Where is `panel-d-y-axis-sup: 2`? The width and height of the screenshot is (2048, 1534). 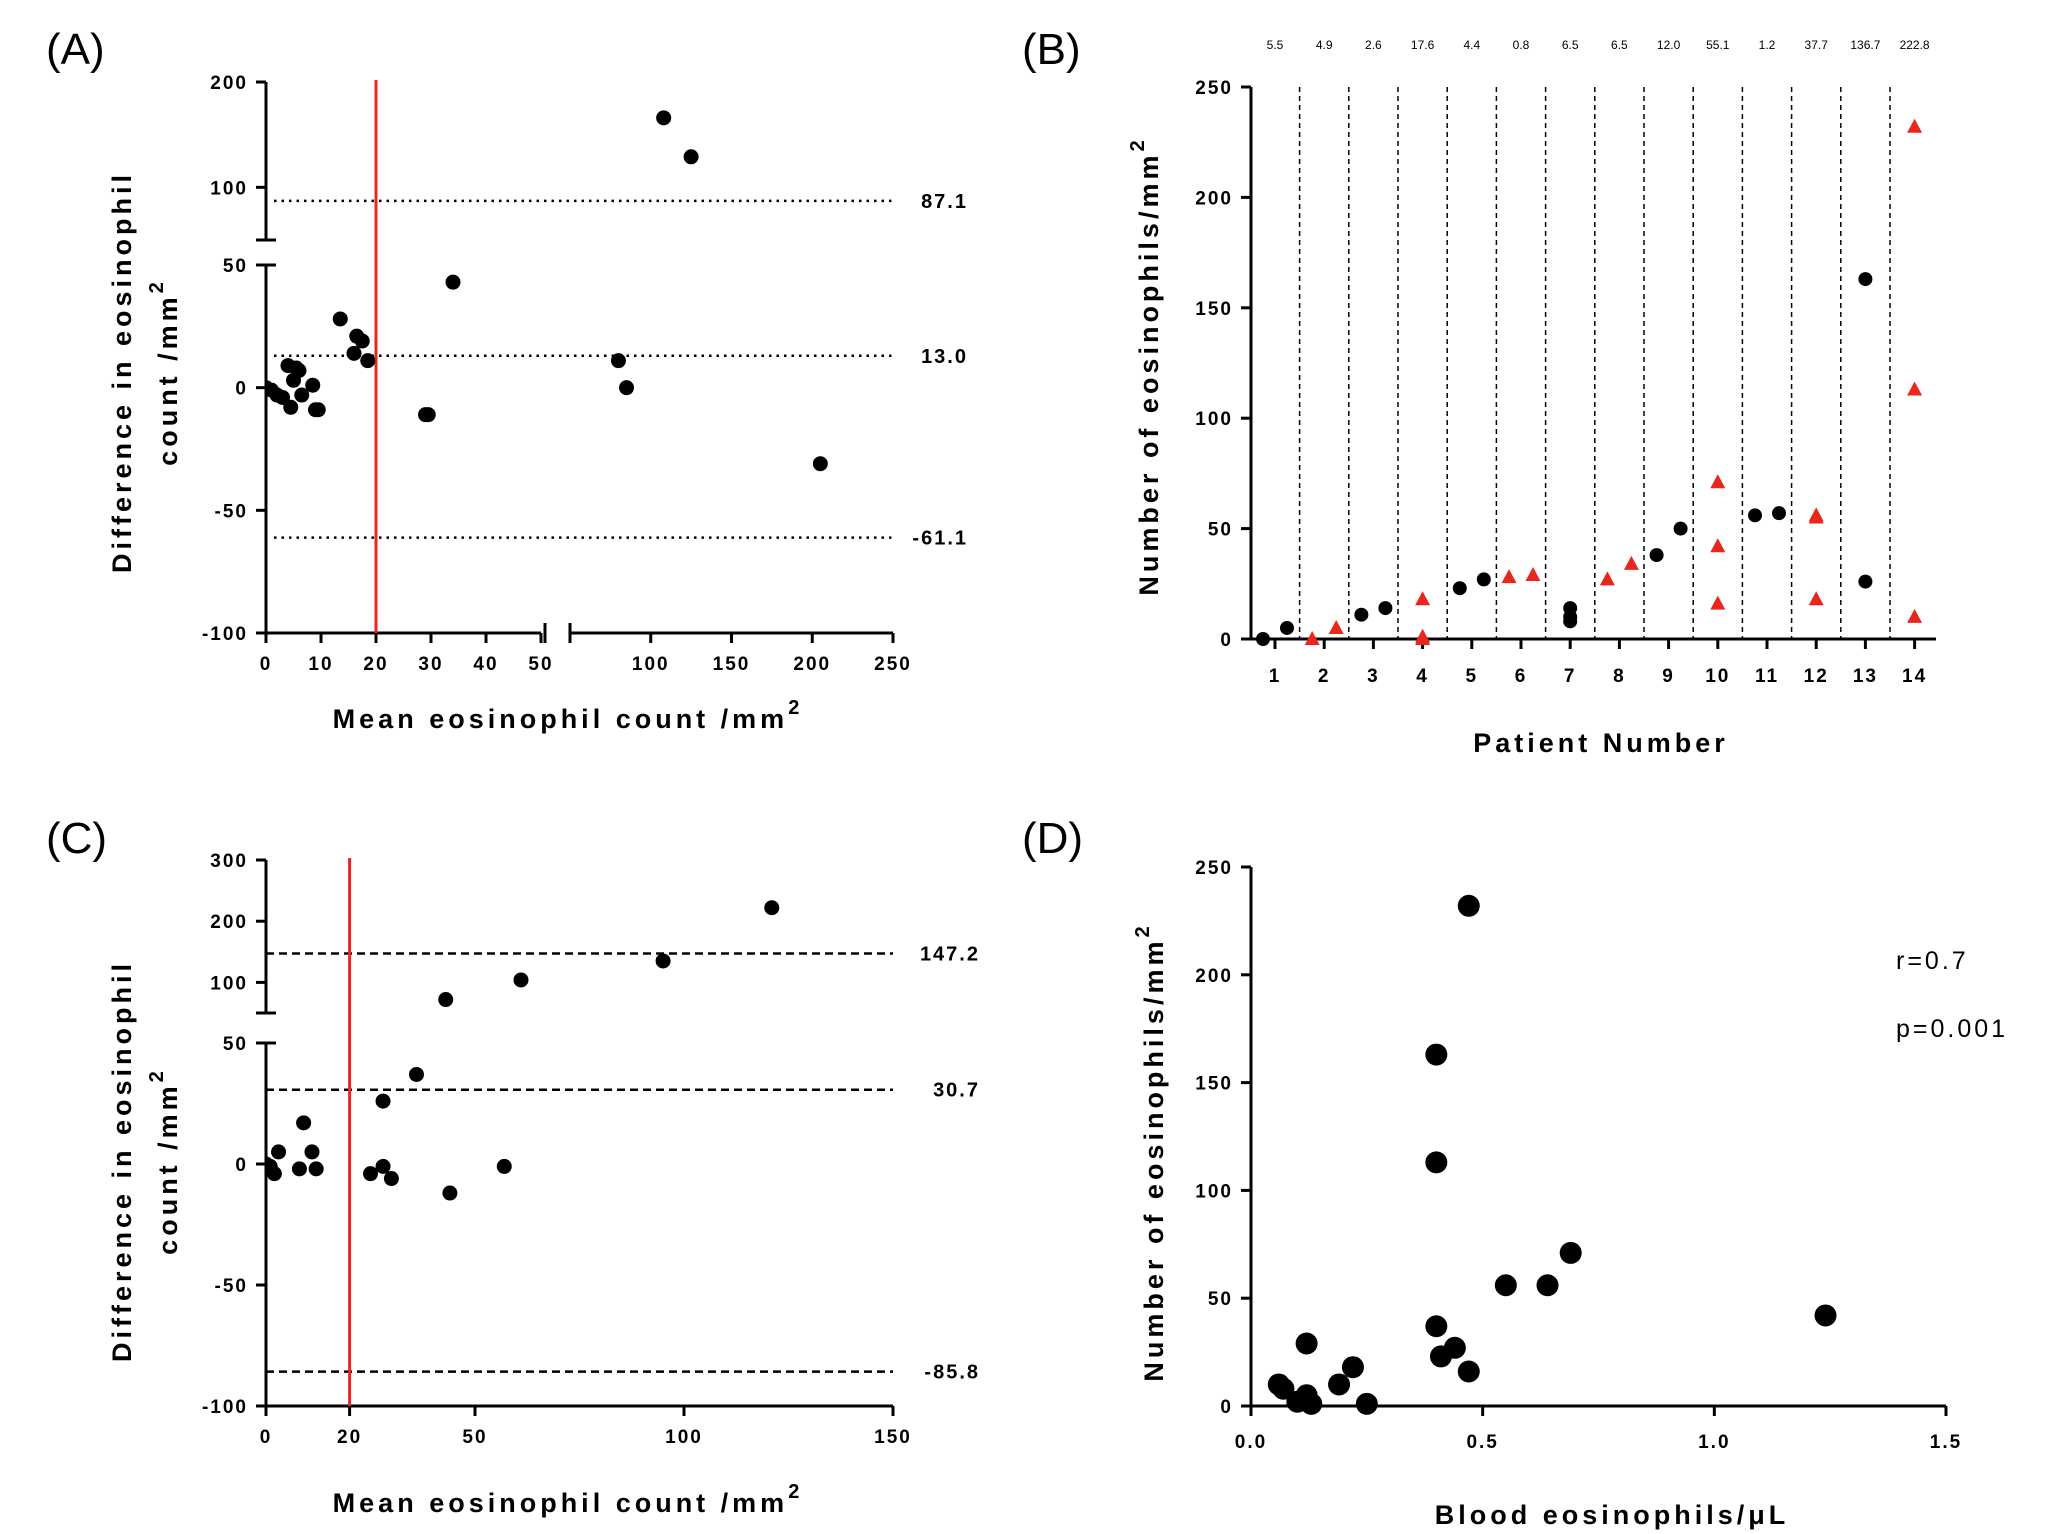 panel-d-y-axis-sup: 2 is located at coordinates (1143, 929).